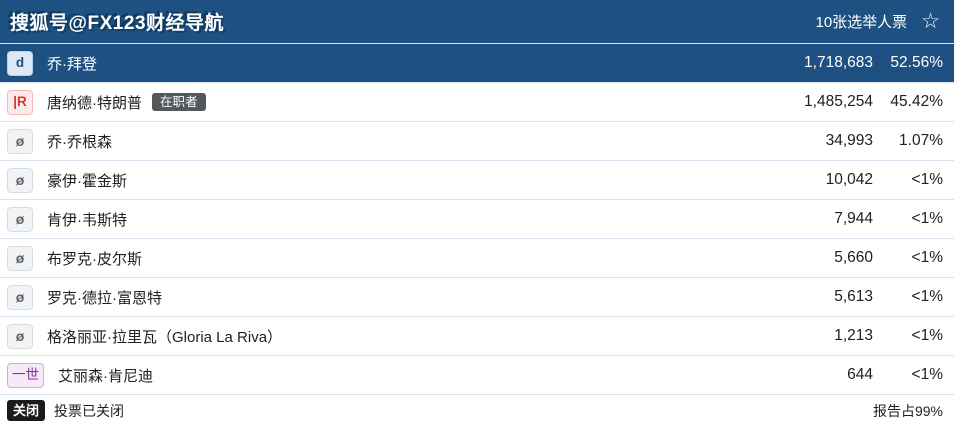 This screenshot has height=426, width=954. I want to click on party-badge-rep: |R, so click(20, 102).